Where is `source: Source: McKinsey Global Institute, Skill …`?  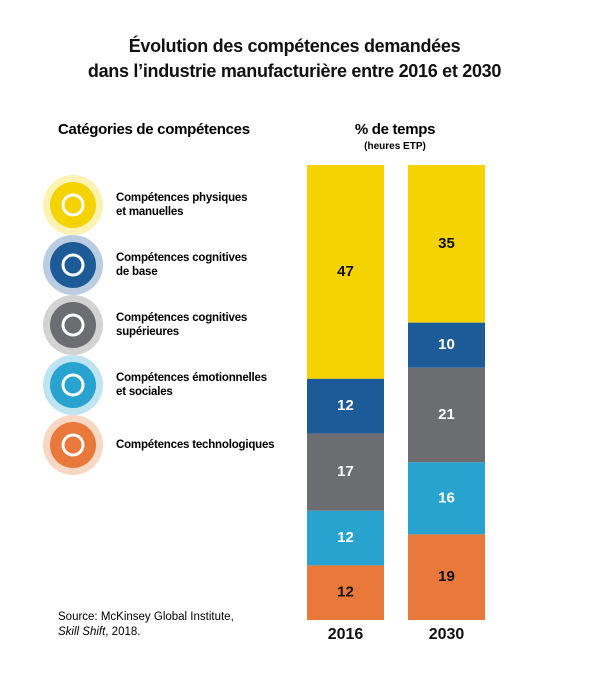 source: Source: McKinsey Global Institute, Skill … is located at coordinates (158, 625).